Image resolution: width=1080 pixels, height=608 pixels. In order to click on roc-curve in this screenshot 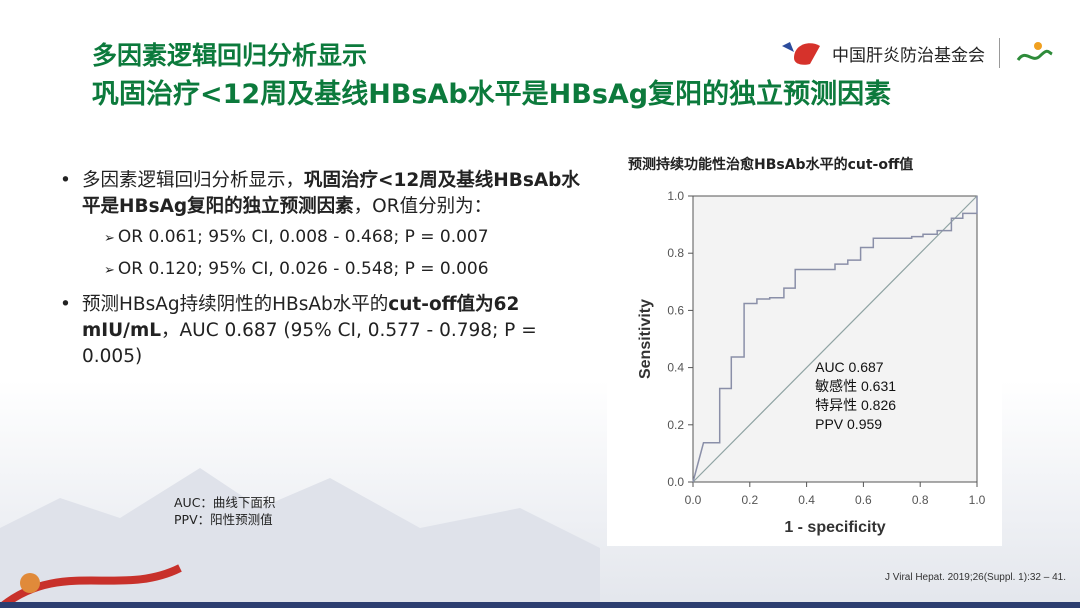, I will do `click(835, 339)`.